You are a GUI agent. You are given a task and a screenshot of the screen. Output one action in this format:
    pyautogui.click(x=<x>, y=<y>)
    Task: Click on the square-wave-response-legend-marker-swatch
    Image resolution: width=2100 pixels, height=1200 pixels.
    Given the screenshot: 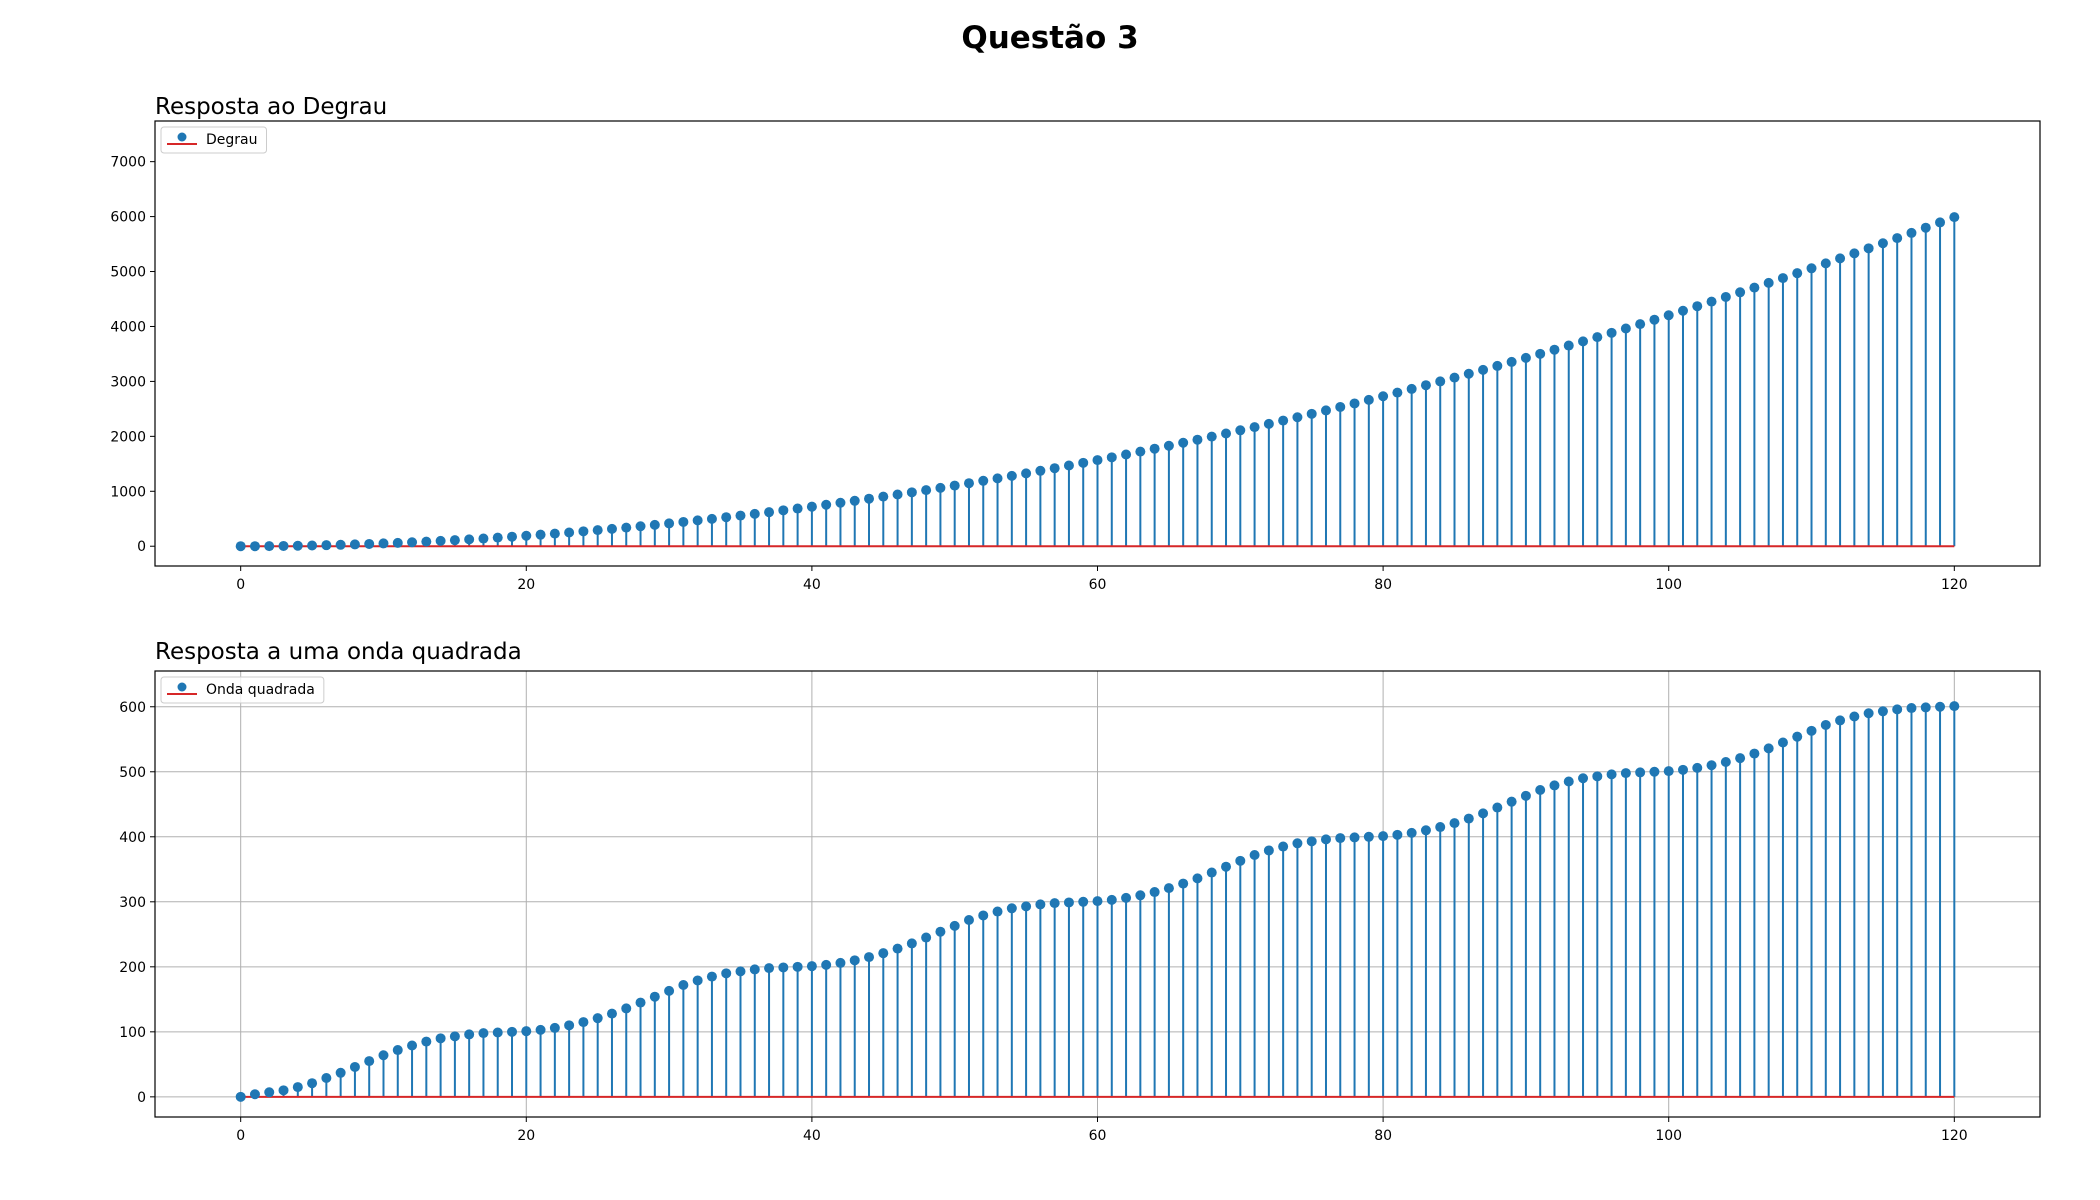 What is the action you would take?
    pyautogui.click(x=182, y=687)
    